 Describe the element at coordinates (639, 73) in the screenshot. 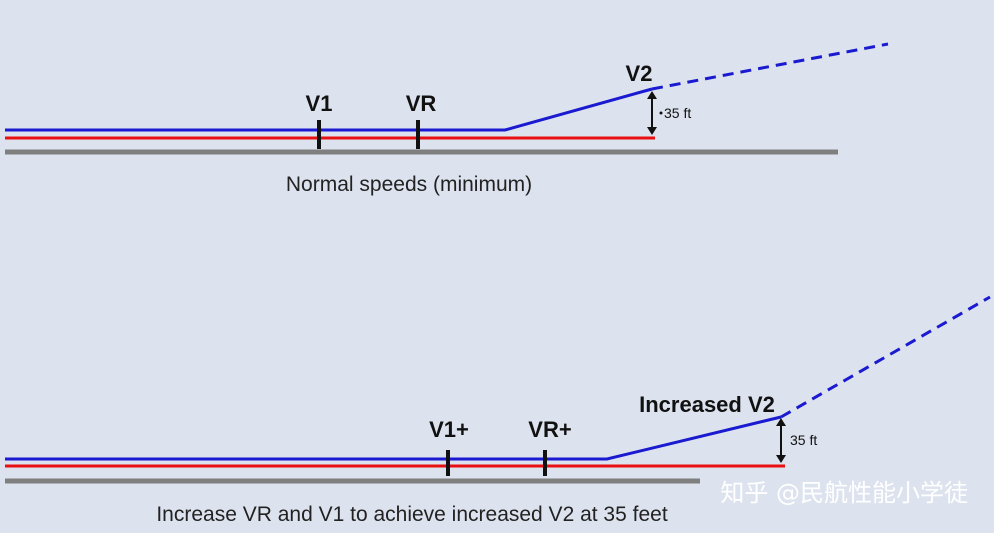

I see `top-v2-label: V2` at that location.